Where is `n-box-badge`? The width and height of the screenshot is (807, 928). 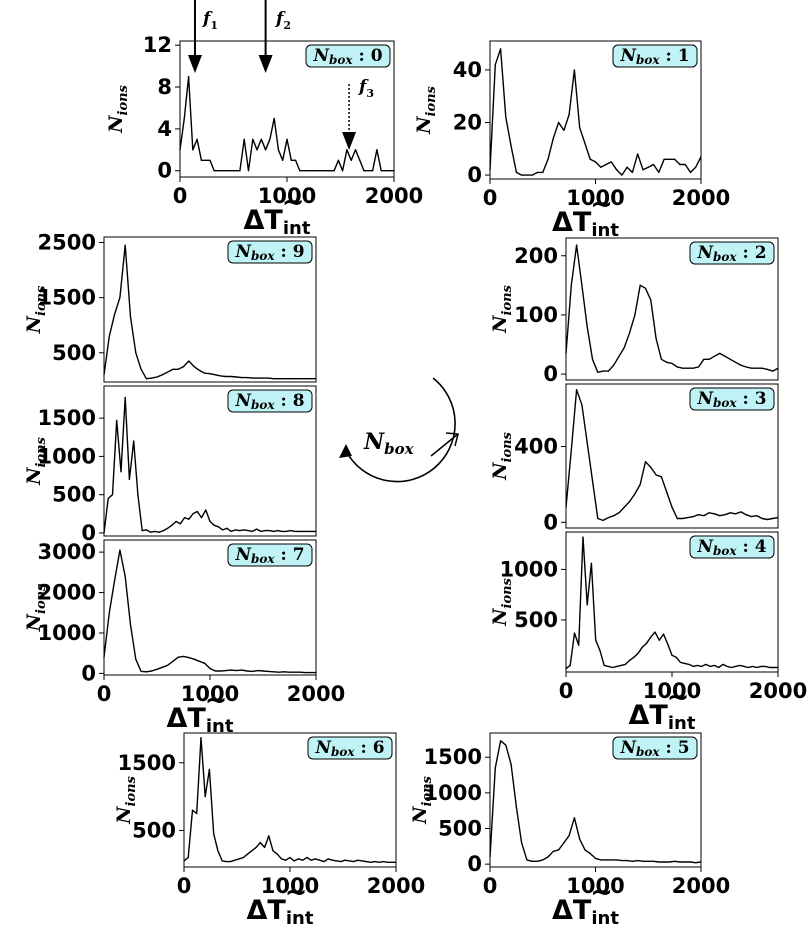 n-box-badge is located at coordinates (270, 401).